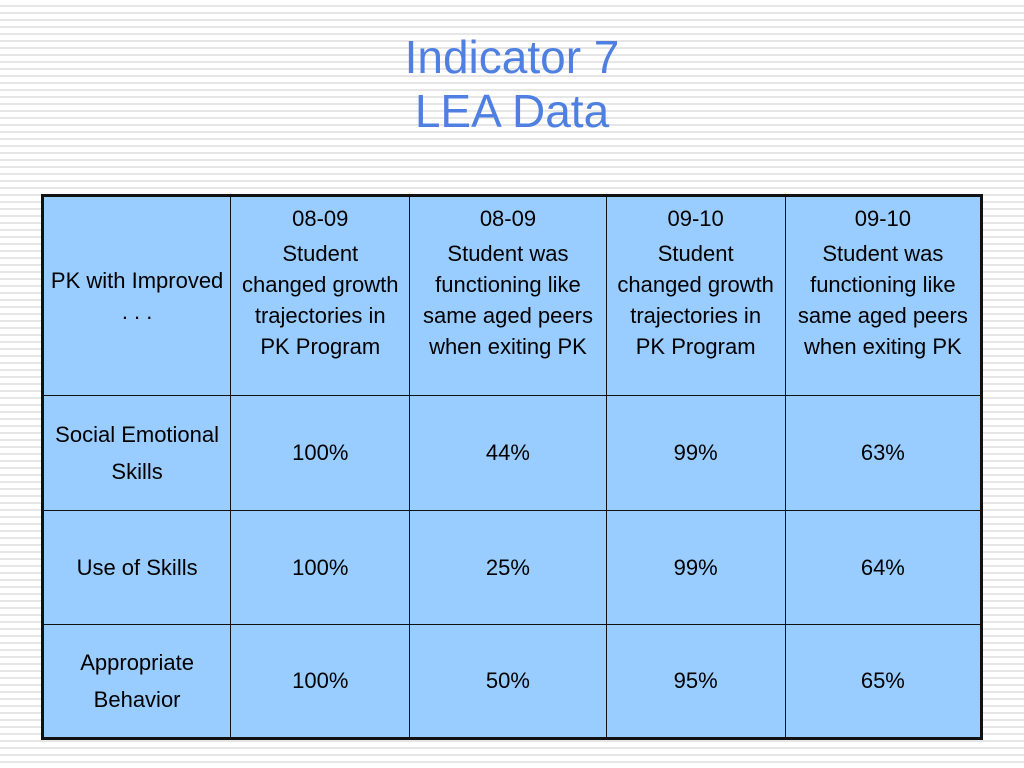 The height and width of the screenshot is (768, 1024). Describe the element at coordinates (512, 111) in the screenshot. I see `title-line-2: LEA Data` at that location.